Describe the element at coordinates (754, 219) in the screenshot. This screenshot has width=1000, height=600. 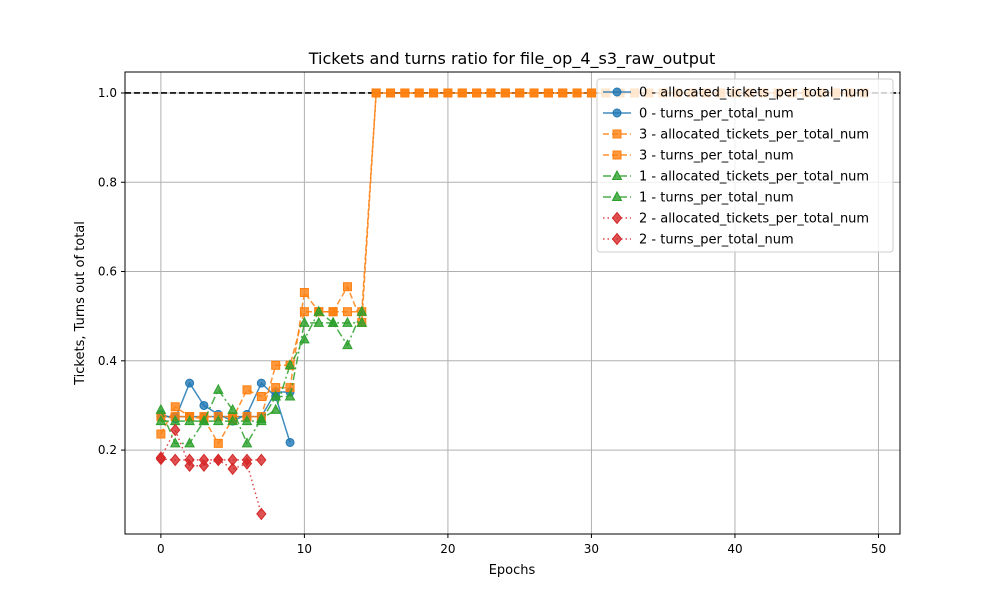
I see `legend-label: 2 - allocated_tickets_per_total_num` at that location.